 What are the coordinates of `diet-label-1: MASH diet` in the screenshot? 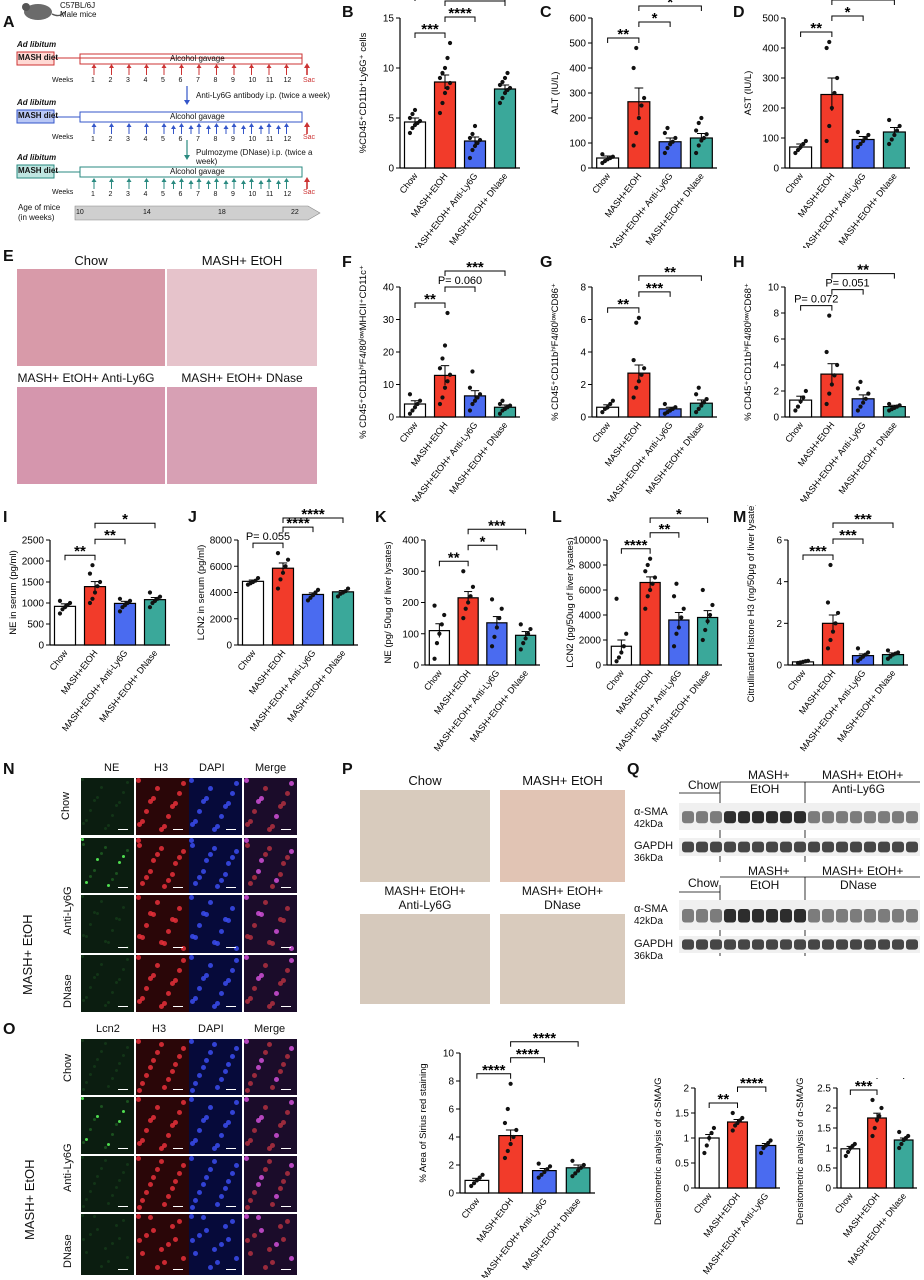 It's located at (38, 57).